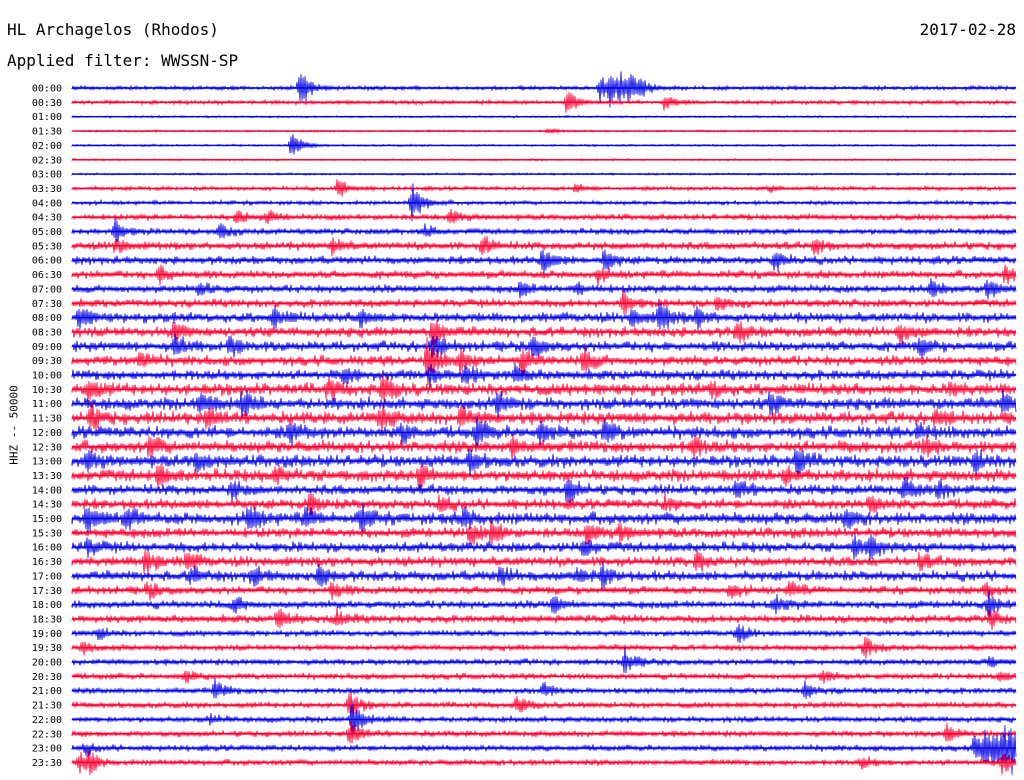 The height and width of the screenshot is (780, 1024). What do you see at coordinates (47, 476) in the screenshot?
I see `time-tick-label: 13:30` at bounding box center [47, 476].